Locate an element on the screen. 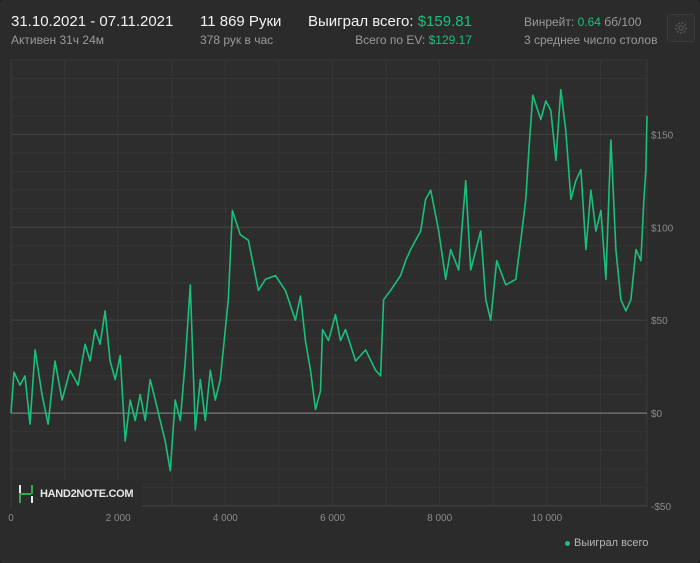 This screenshot has width=700, height=563. winrate: Винрейт: 0.64 бб/100 is located at coordinates (582, 22).